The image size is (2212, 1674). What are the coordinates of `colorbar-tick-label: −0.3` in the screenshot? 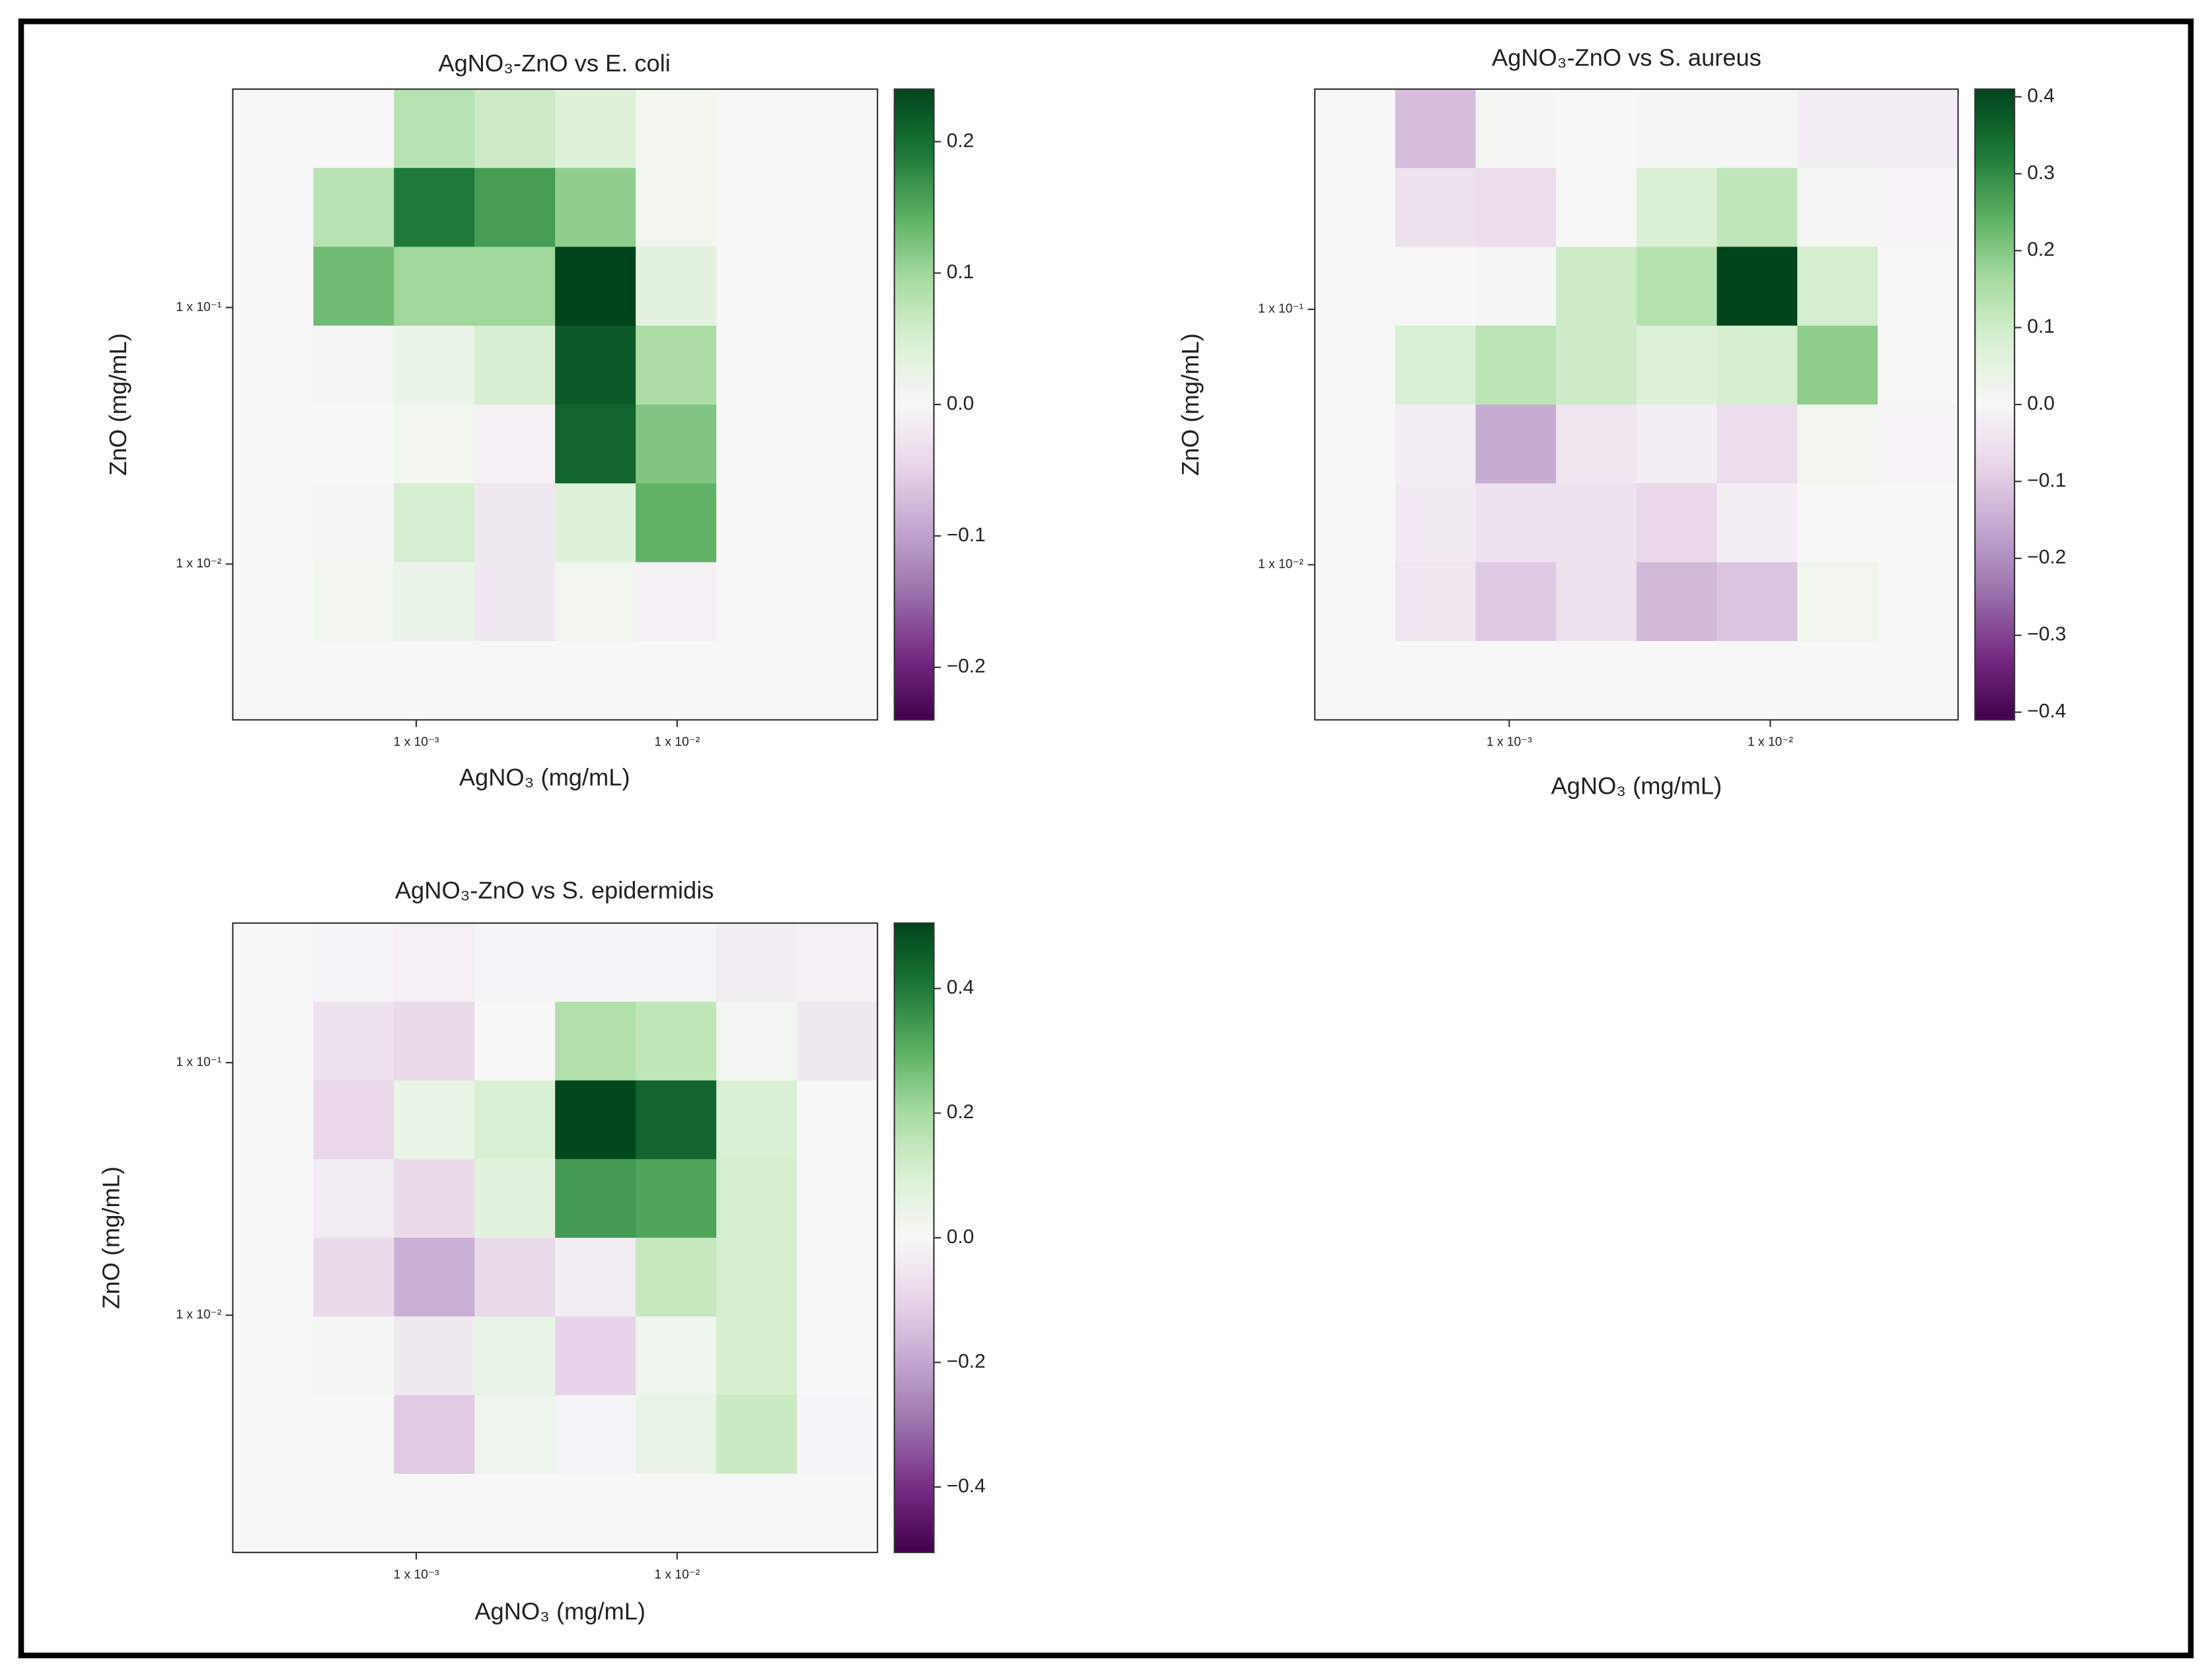 It's located at (2047, 634).